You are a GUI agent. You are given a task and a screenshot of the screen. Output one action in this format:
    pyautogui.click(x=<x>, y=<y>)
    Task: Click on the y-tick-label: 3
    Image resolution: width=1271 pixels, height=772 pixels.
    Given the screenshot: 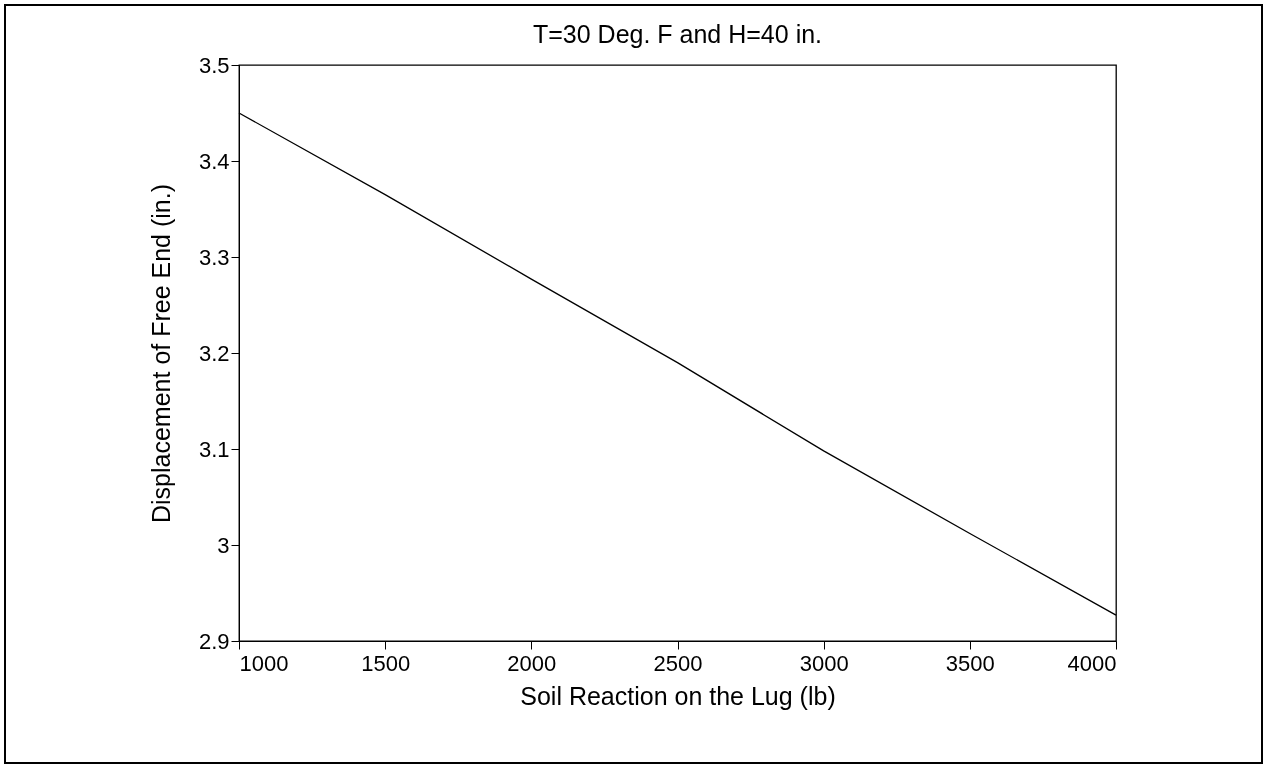 What is the action you would take?
    pyautogui.click(x=223, y=545)
    